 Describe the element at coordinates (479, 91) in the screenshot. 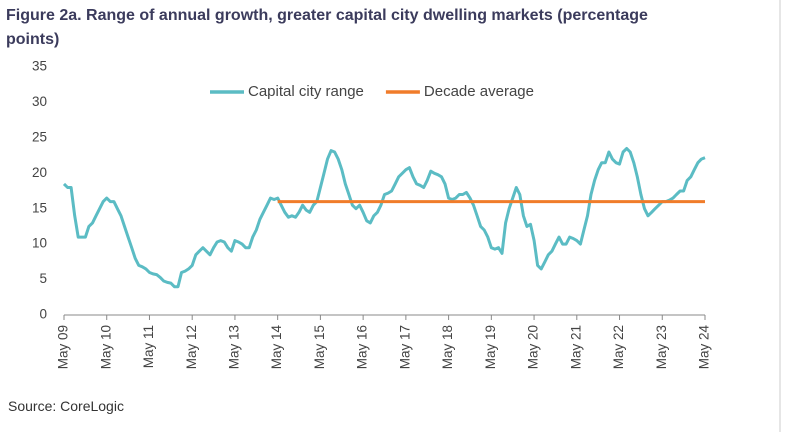

I see `legend-label: Decade average` at that location.